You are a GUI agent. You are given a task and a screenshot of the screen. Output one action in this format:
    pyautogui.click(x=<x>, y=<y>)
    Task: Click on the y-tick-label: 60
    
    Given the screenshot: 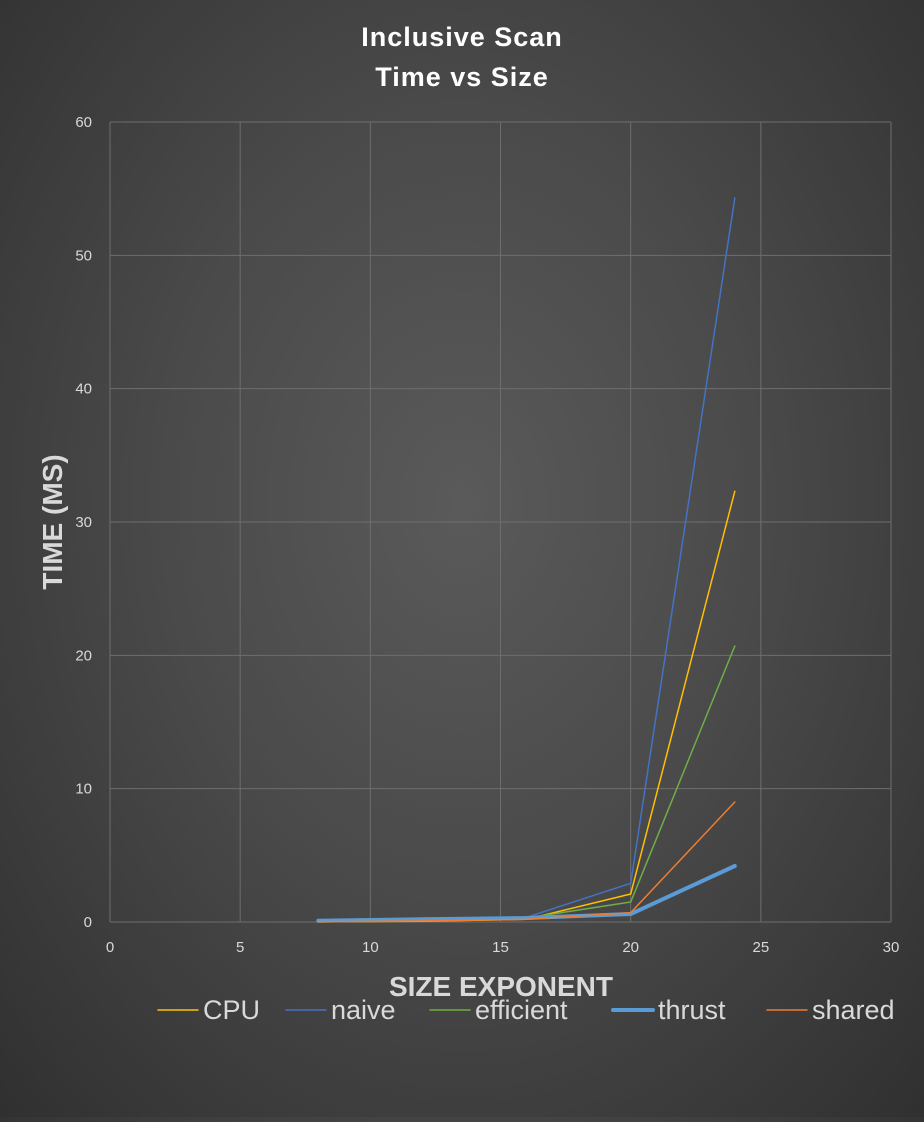 What is the action you would take?
    pyautogui.click(x=83, y=122)
    